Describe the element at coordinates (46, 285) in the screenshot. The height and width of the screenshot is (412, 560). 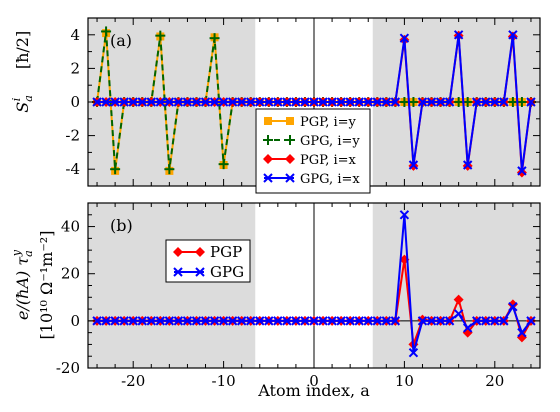
I see `y-axis-unit: [10¹⁰ Ω⁻¹m⁻²]` at that location.